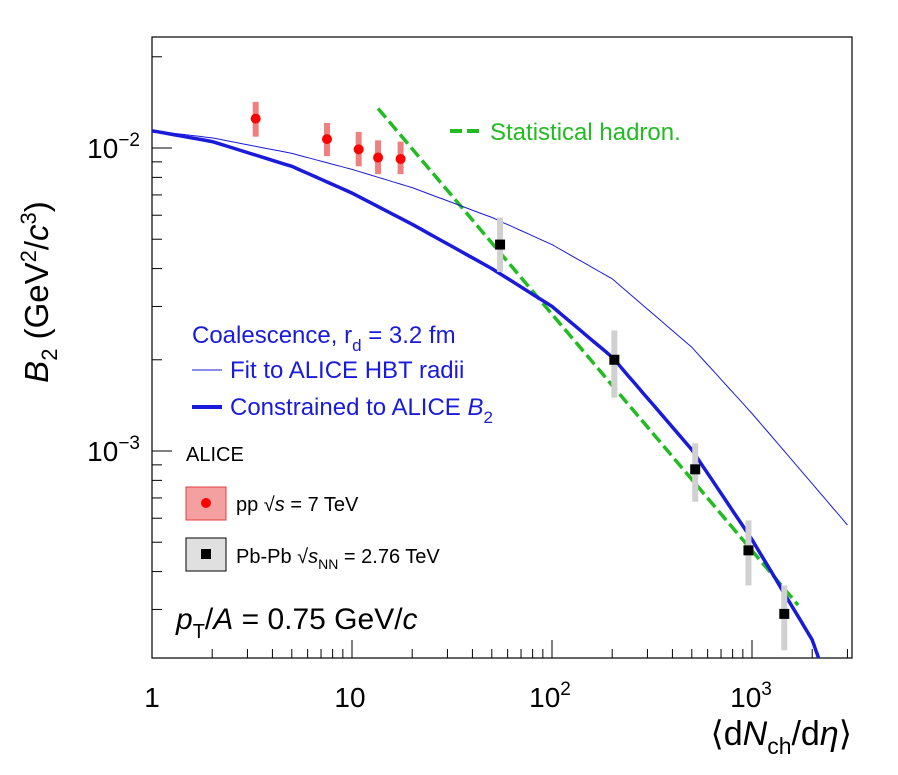  Describe the element at coordinates (297, 505) in the screenshot. I see `legend-pp-label: pp √s = 7 TeV` at that location.